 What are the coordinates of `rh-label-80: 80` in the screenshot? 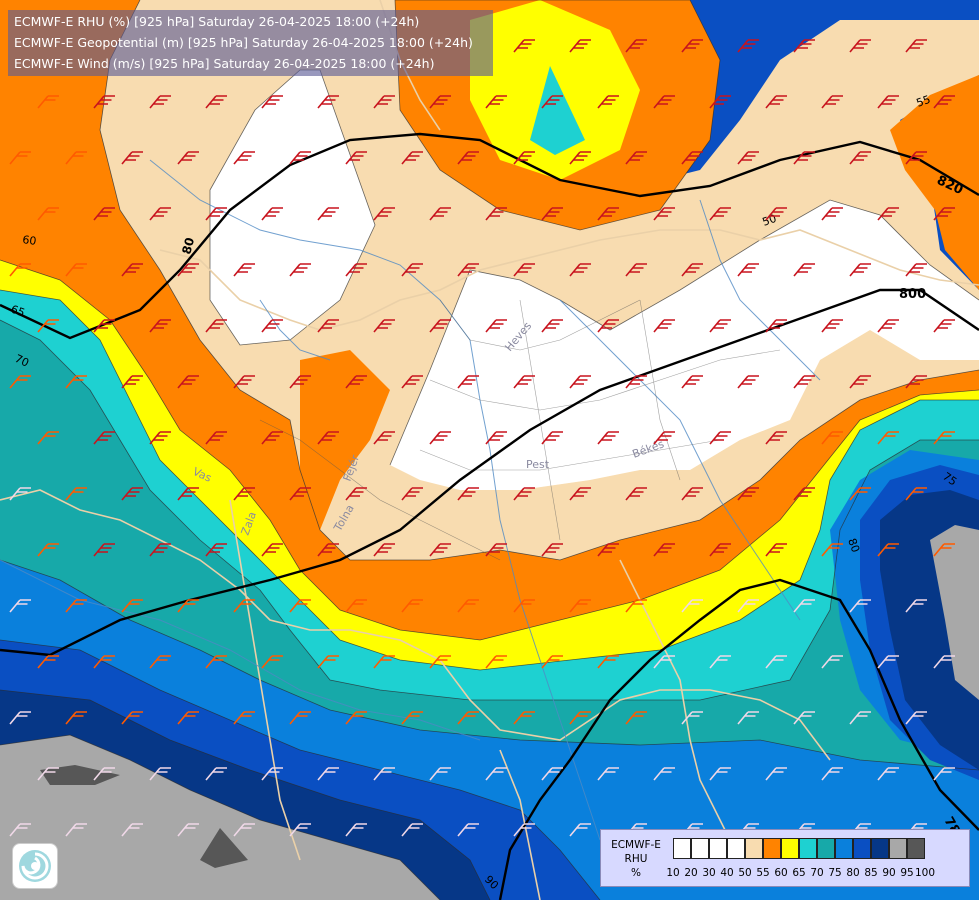 It's located at (853, 546).